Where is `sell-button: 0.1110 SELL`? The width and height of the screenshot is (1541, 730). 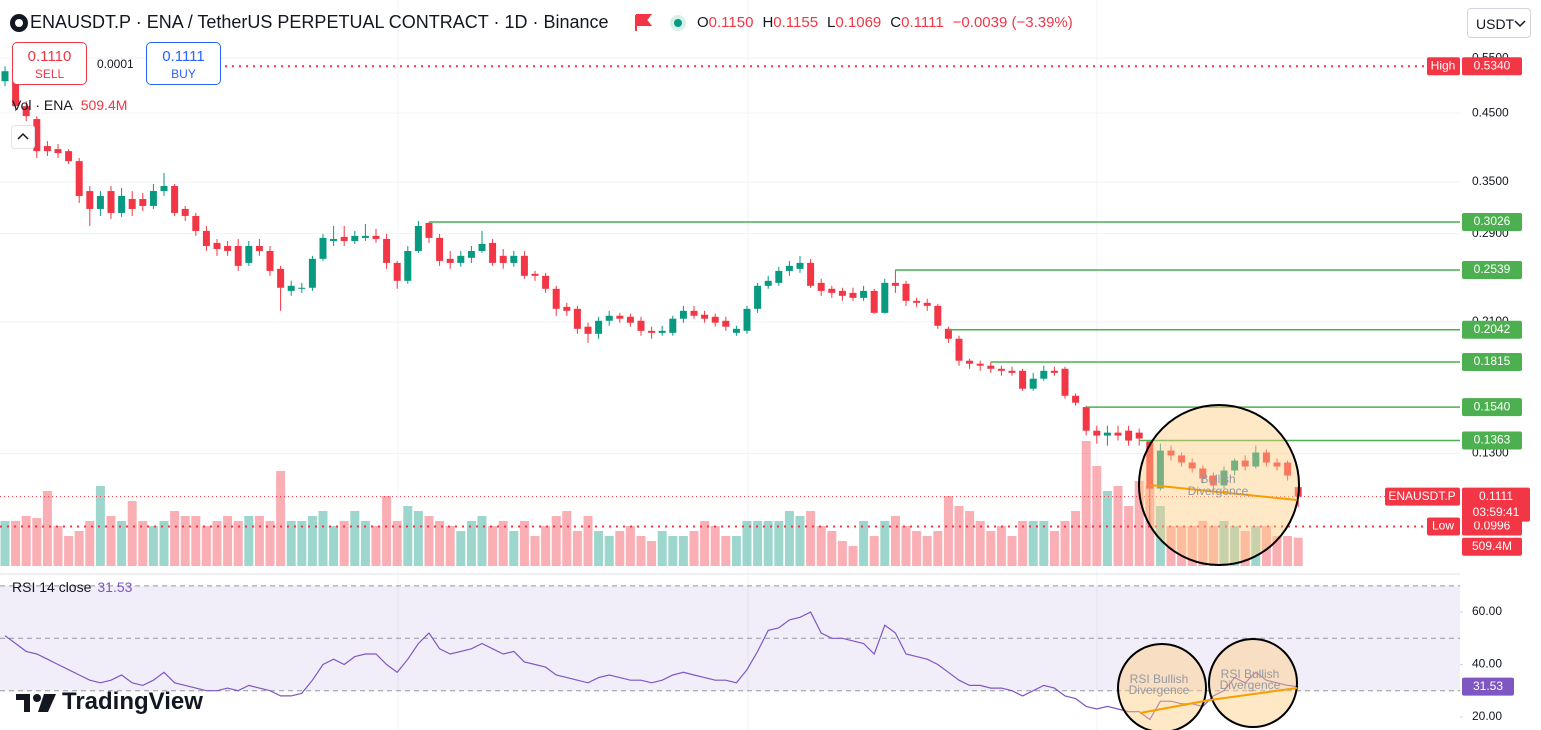
sell-button: 0.1110 SELL is located at coordinates (49, 63).